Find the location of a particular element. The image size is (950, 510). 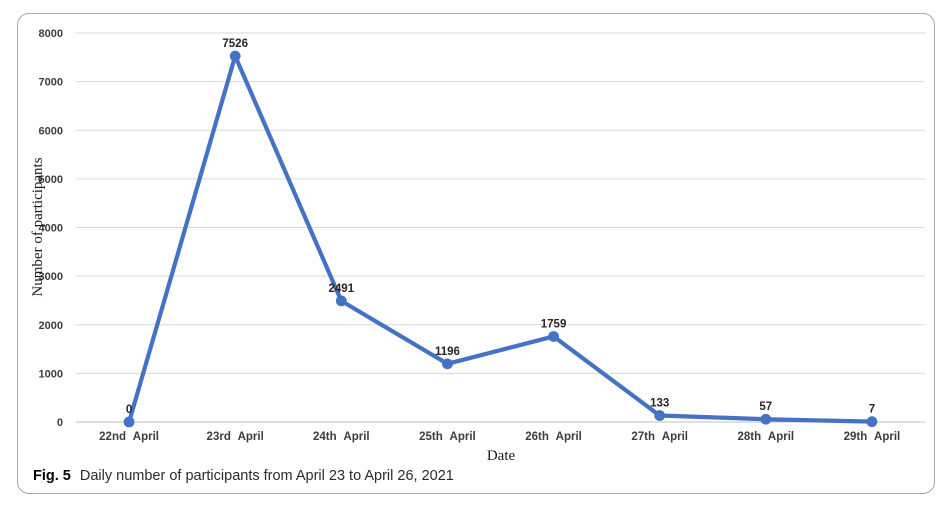

x-tick-label: 22nd April is located at coordinates (129, 437).